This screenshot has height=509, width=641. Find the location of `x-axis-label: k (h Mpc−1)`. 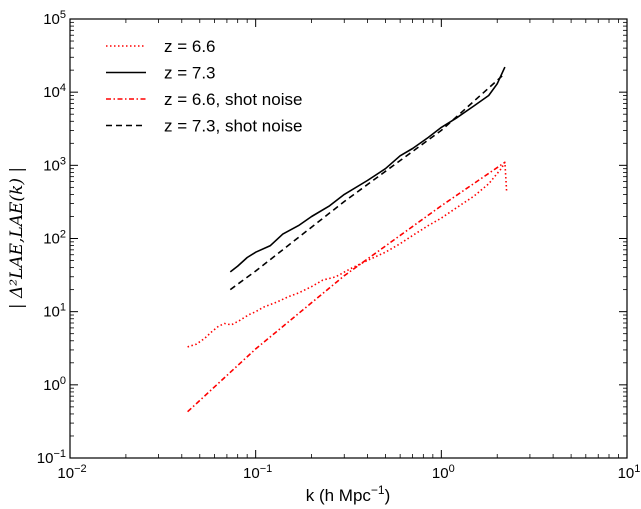

x-axis-label: k (h Mpc−1) is located at coordinates (348, 494).